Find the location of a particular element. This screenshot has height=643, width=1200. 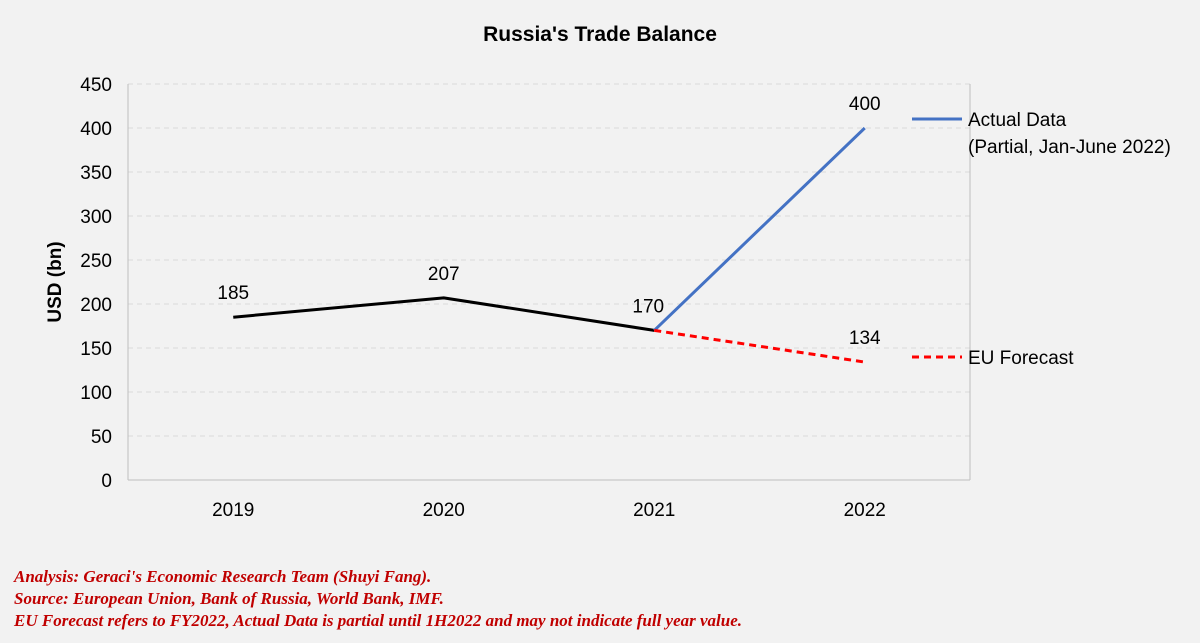

y-tick-label: 100 is located at coordinates (96, 393).